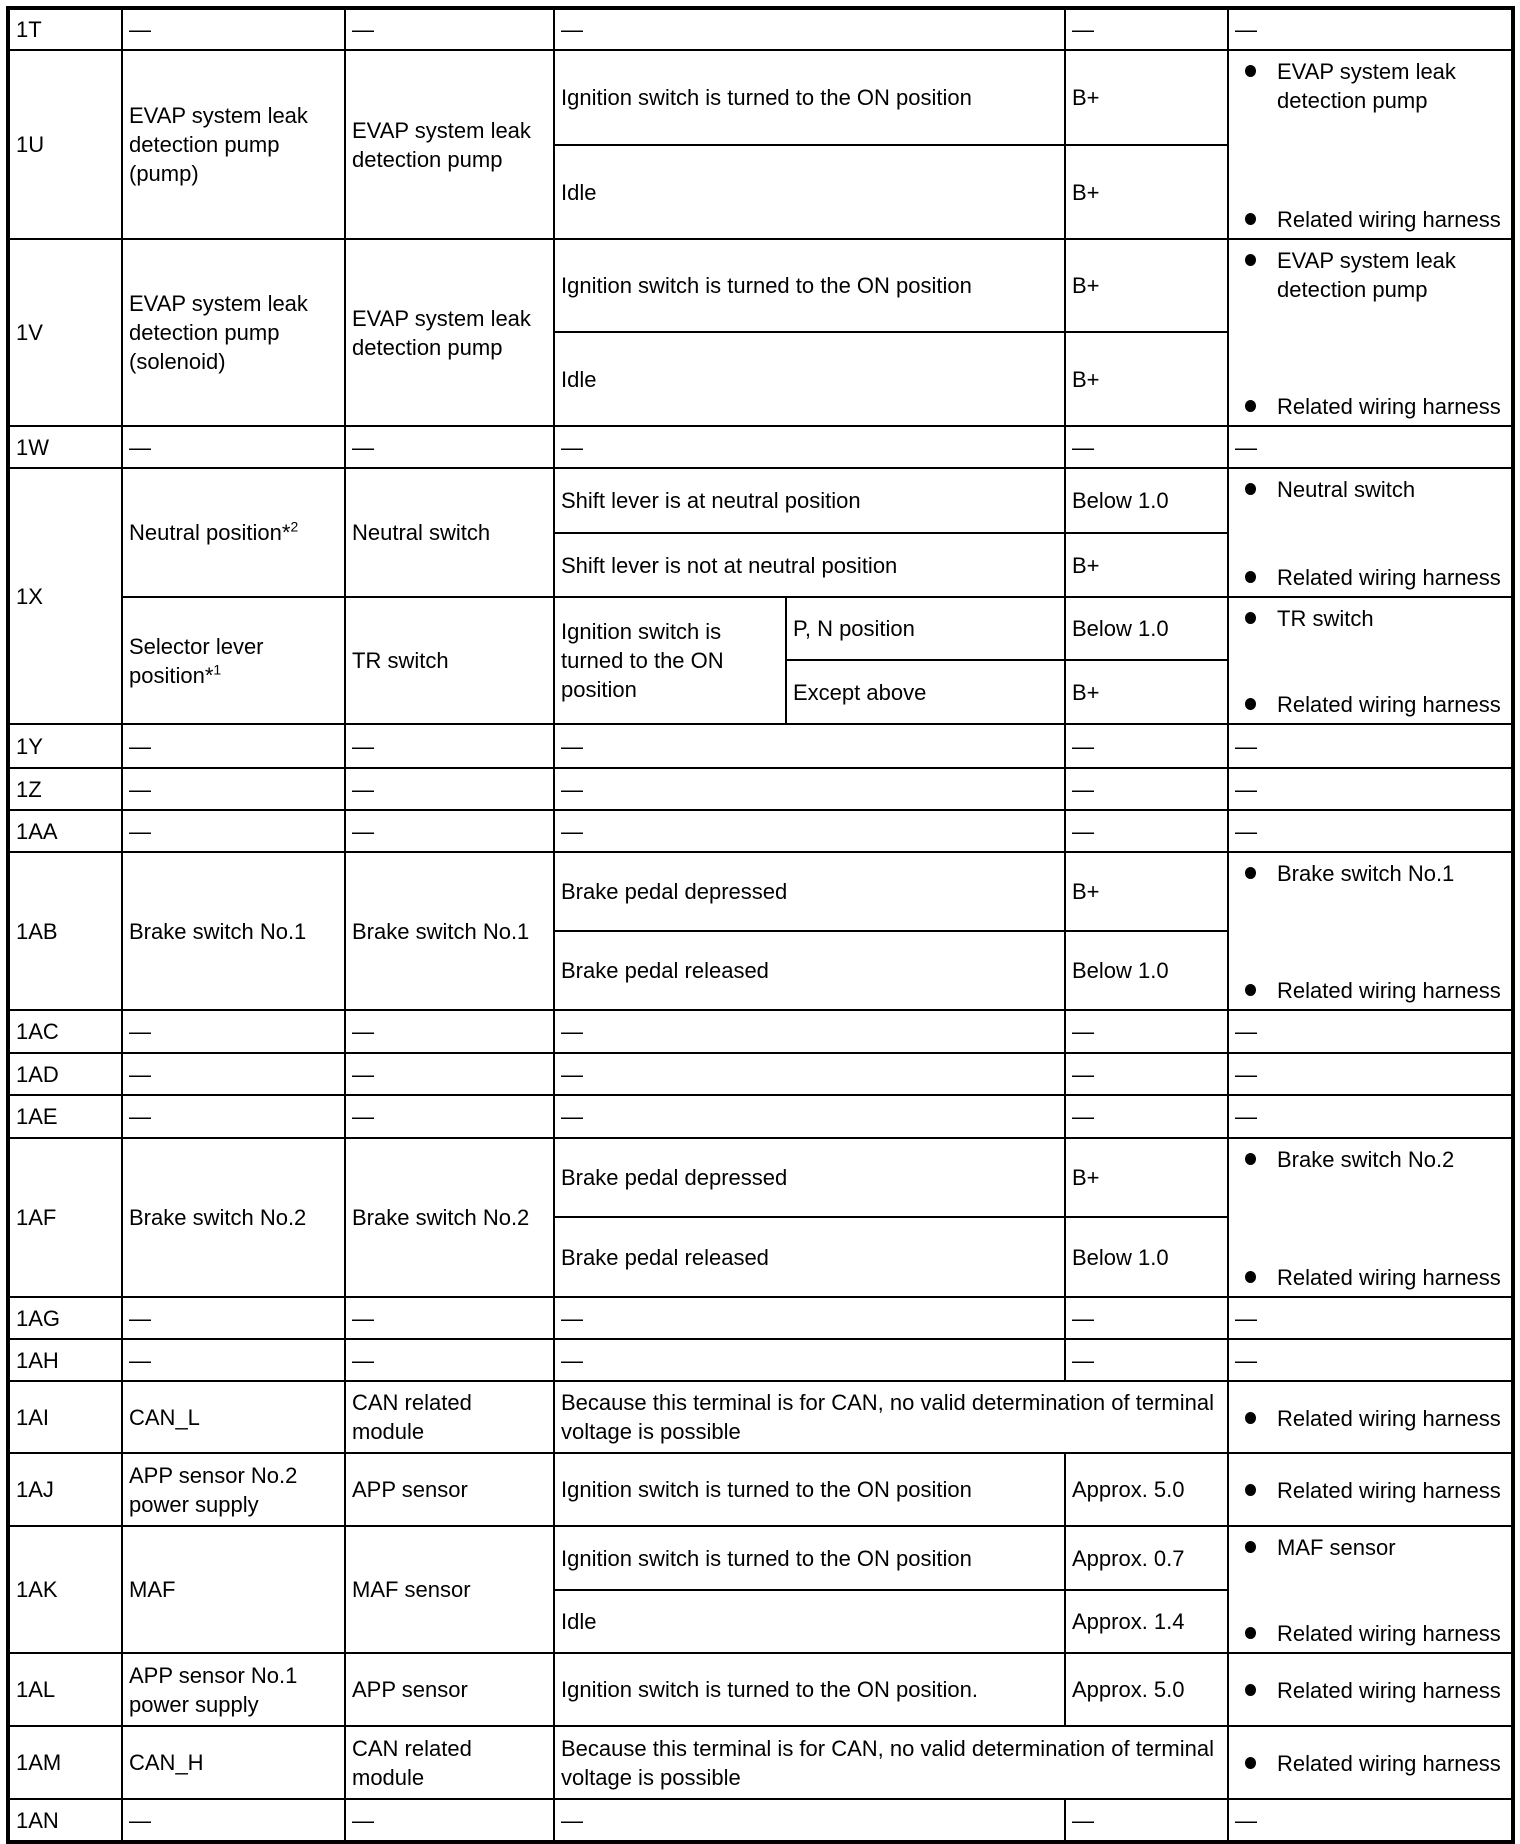 The width and height of the screenshot is (1520, 1844). Describe the element at coordinates (233, 1489) in the screenshot. I see `signal-name-cell: APP sensor No.2 power supply` at that location.